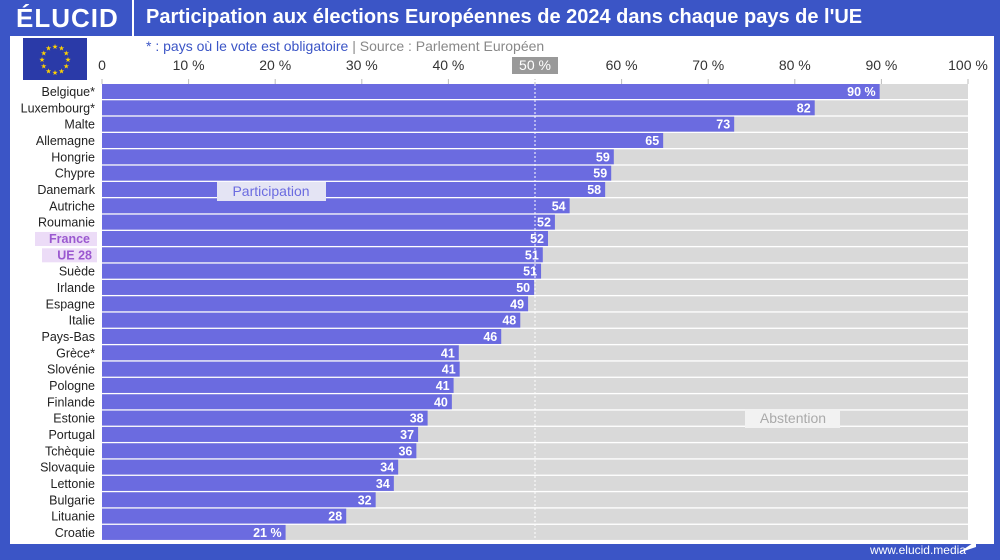 The image size is (1000, 560). I want to click on x-tick-label: 40 %, so click(448, 65).